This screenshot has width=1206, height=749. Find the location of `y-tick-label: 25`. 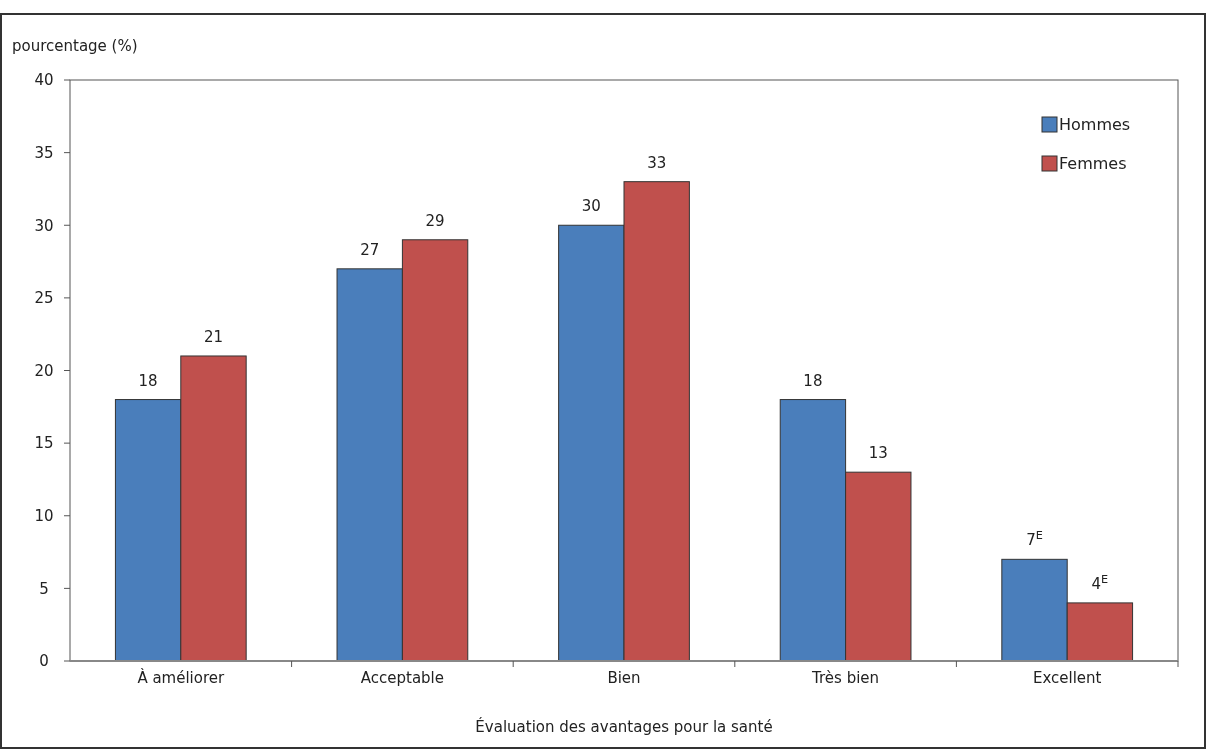

y-tick-label: 25 is located at coordinates (44, 298).